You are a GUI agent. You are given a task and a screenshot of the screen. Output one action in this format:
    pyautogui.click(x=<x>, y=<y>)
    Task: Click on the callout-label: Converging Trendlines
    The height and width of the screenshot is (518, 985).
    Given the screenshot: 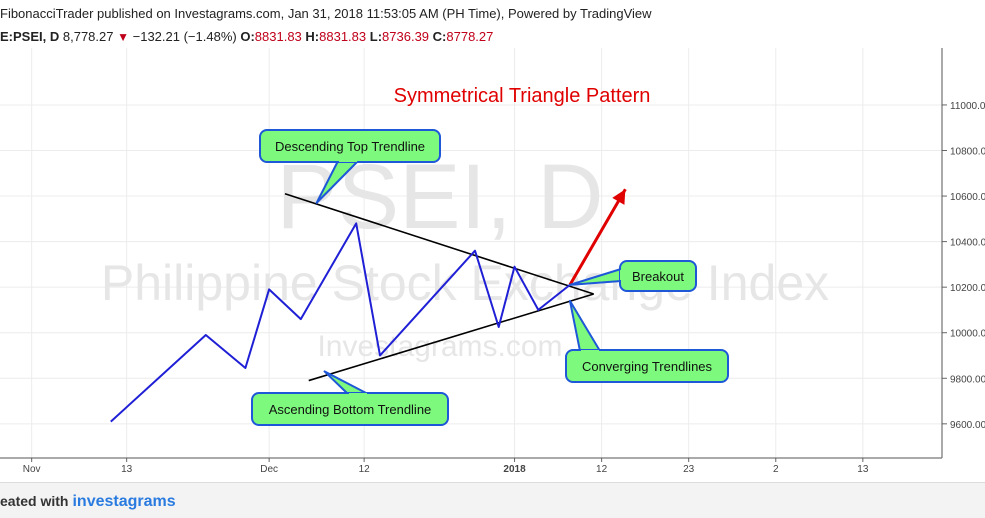 What is the action you would take?
    pyautogui.click(x=647, y=366)
    